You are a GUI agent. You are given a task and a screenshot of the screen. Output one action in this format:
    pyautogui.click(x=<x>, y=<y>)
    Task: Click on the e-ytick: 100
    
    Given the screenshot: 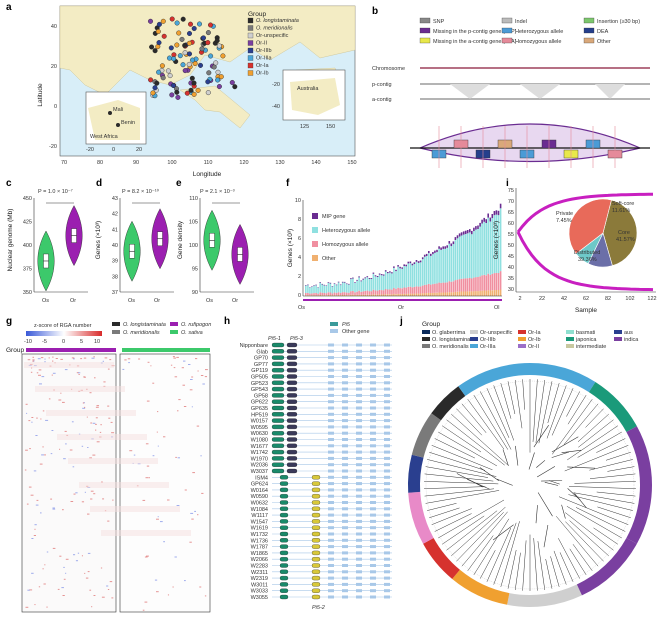 What is the action you would take?
    pyautogui.click(x=193, y=246)
    